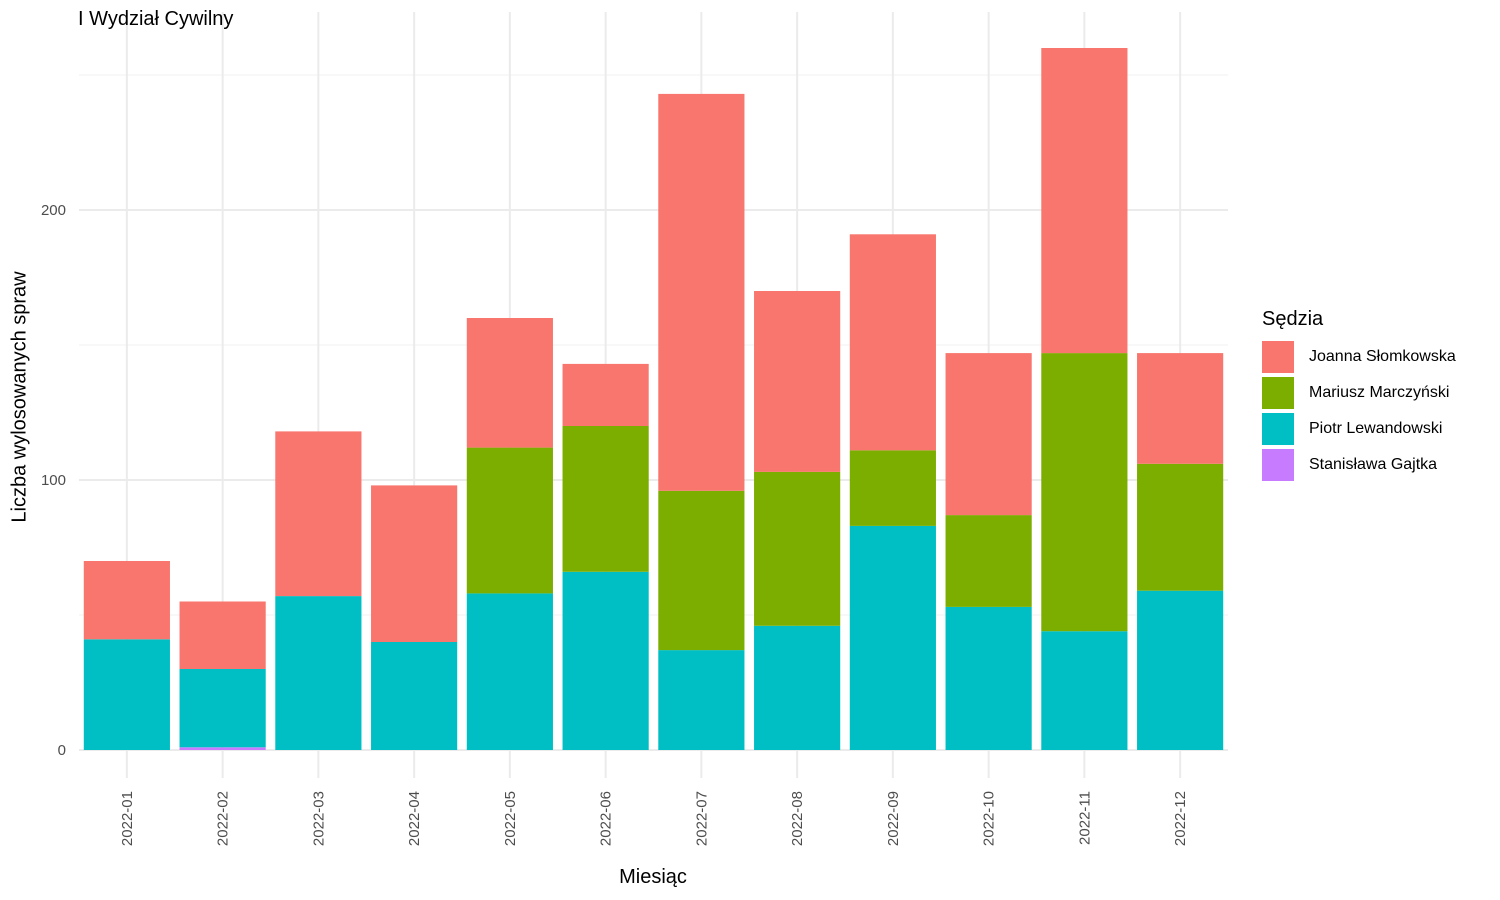 Image resolution: width=1500 pixels, height=900 pixels. What do you see at coordinates (1180, 818) in the screenshot?
I see `x-tick-label: 2022-12` at bounding box center [1180, 818].